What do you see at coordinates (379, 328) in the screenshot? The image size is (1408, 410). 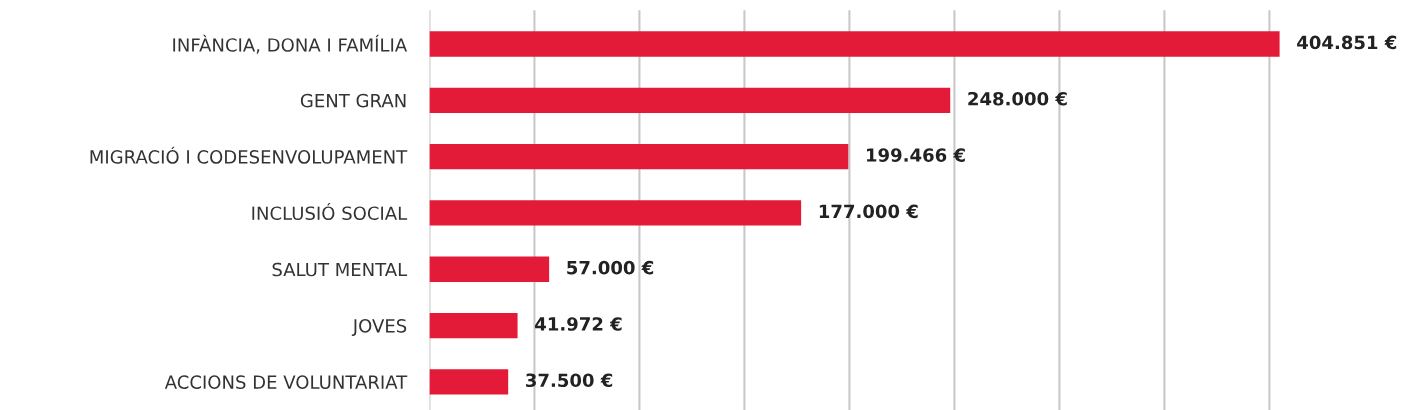 I see `y-tick-label: JOVES` at bounding box center [379, 328].